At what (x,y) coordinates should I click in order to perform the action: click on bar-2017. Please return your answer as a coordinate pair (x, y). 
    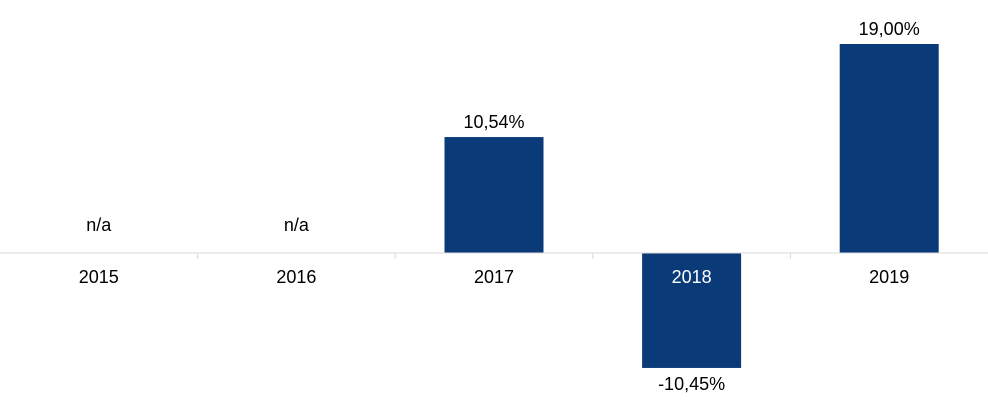
    Looking at the image, I should click on (494, 195).